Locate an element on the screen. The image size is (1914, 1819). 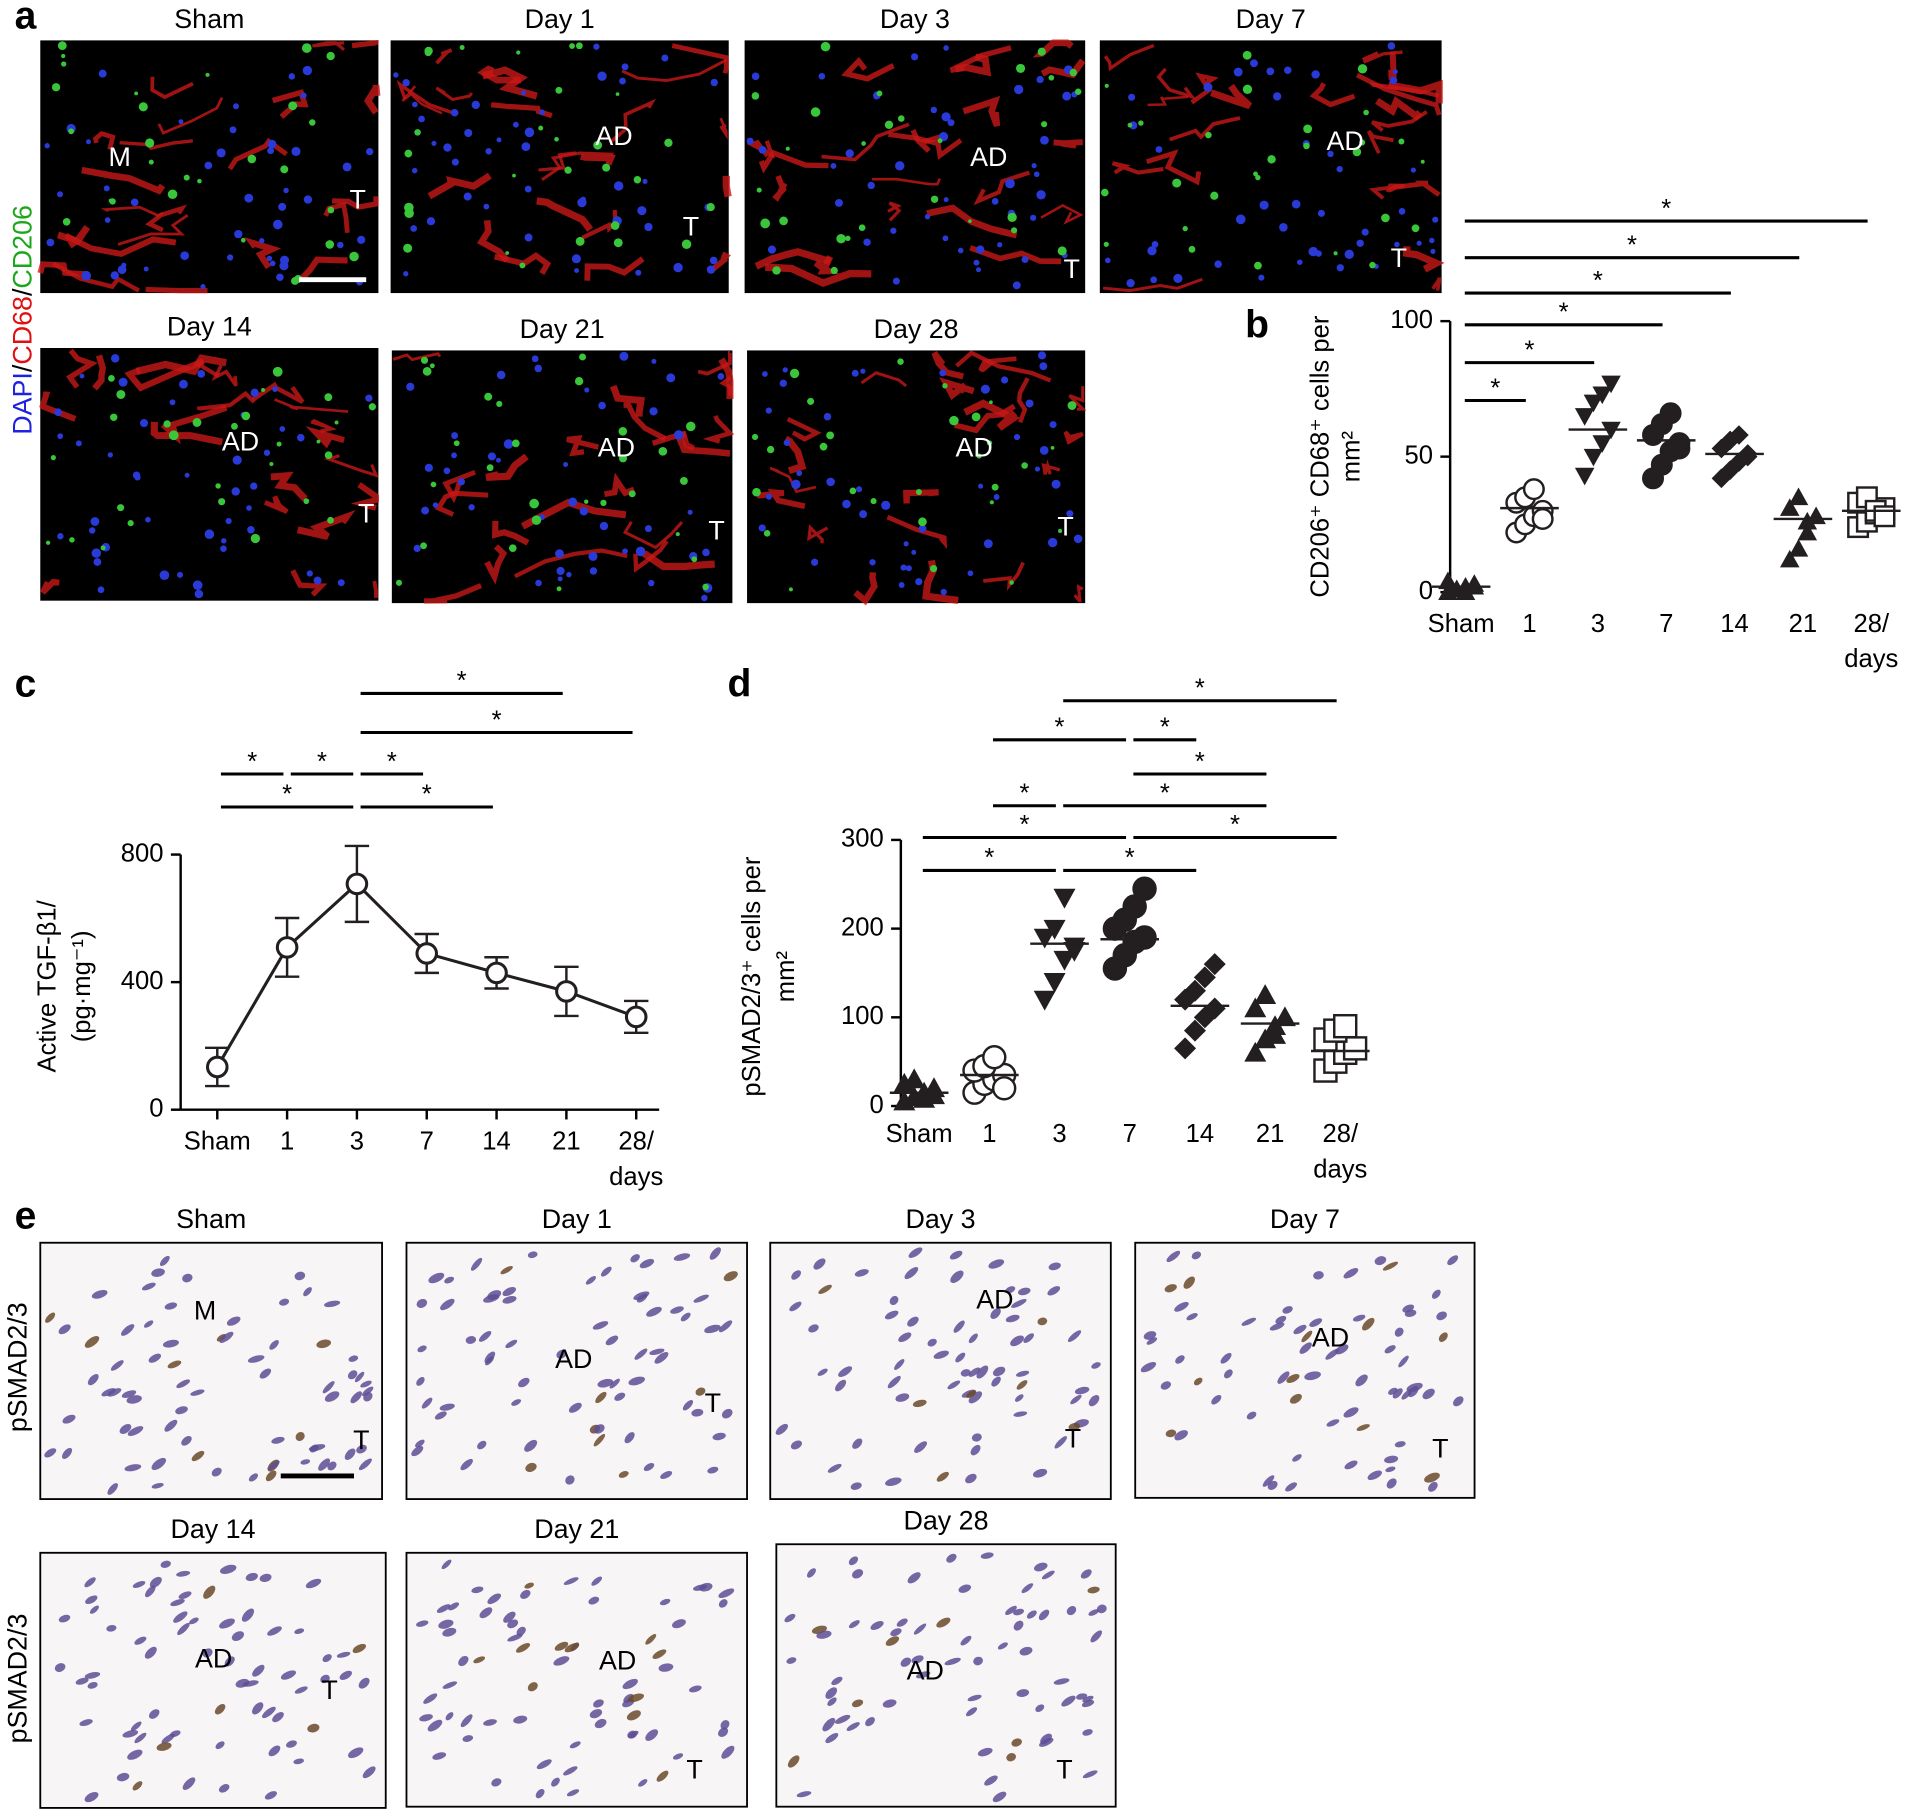
micrograph-background is located at coordinates (916, 477).